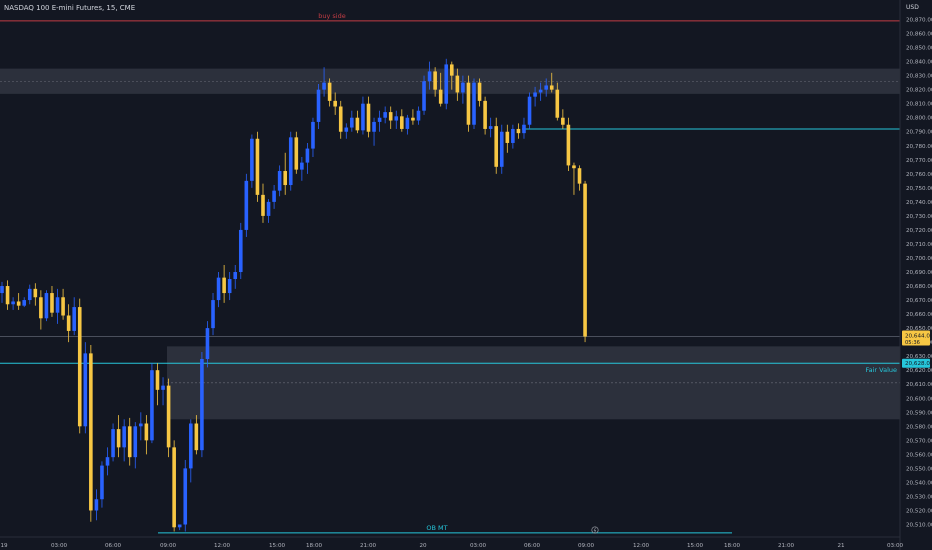  Describe the element at coordinates (918, 337) in the screenshot. I see `current-price-label: 20,644.00` at that location.